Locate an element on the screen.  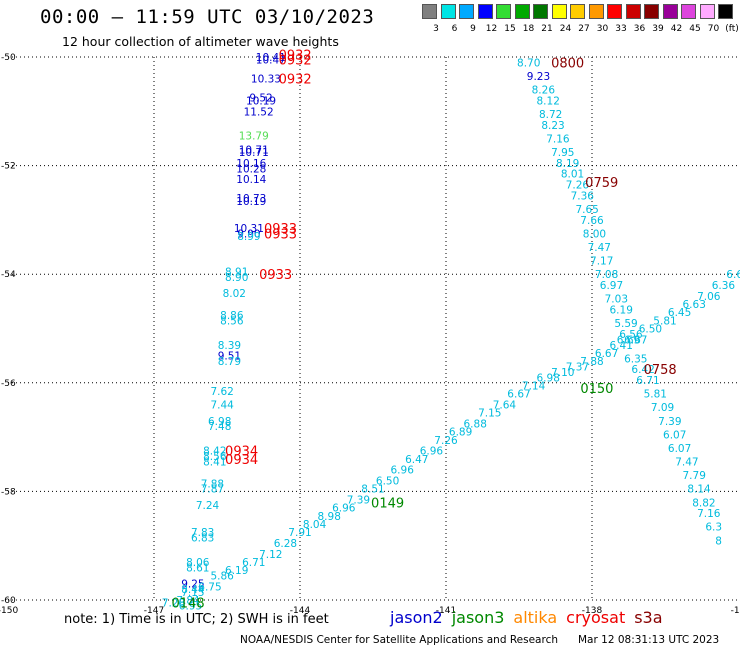
data-point-label: 8.04 is located at coordinates (315, 525).